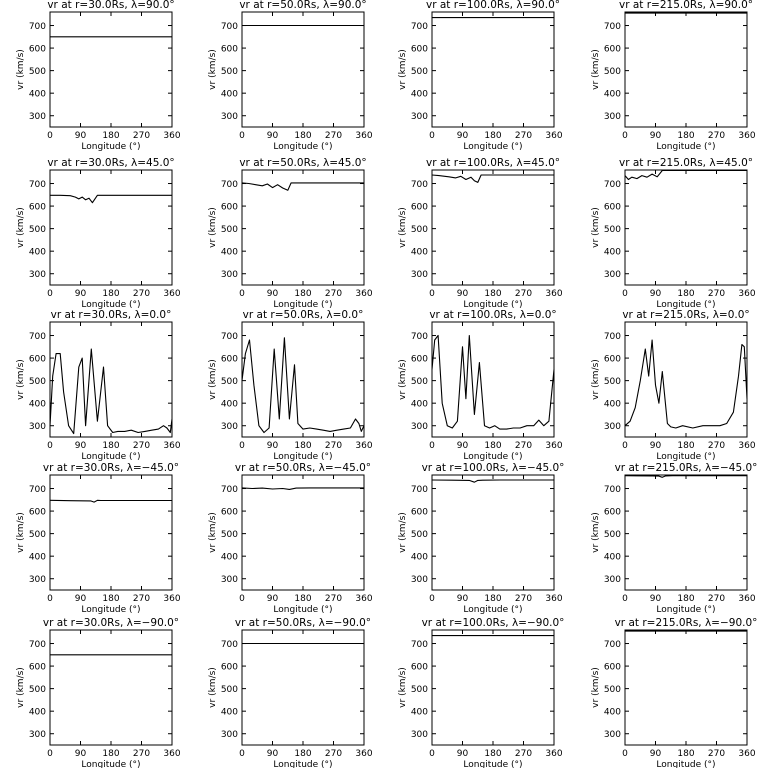 This screenshot has width=768, height=768. Describe the element at coordinates (303, 623) in the screenshot. I see `chart-title: vr at r=50.0Rs, λ=−90.0°` at that location.